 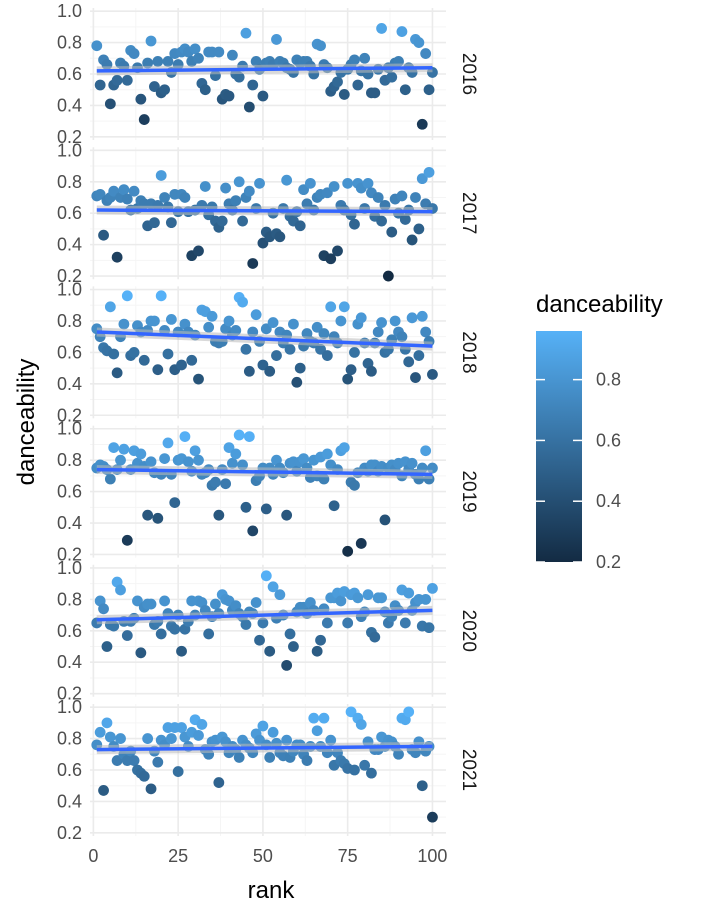 I want to click on facet-panel-2020: 0.2 0.4 0.6 0.8 1.0 2020, so click(x=268, y=631).